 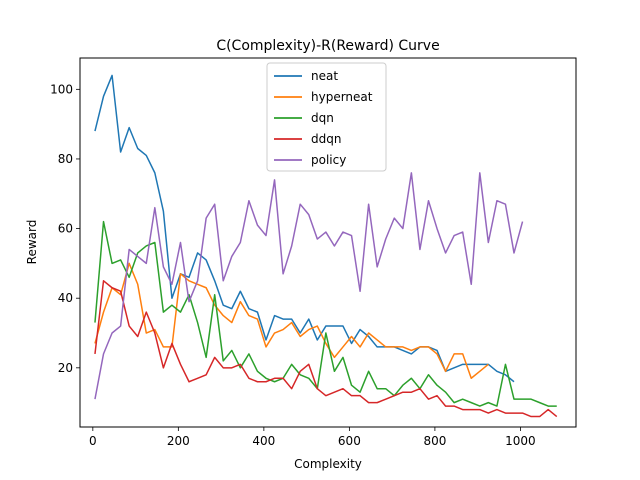 I want to click on x-tick-label: 0, so click(x=93, y=441).